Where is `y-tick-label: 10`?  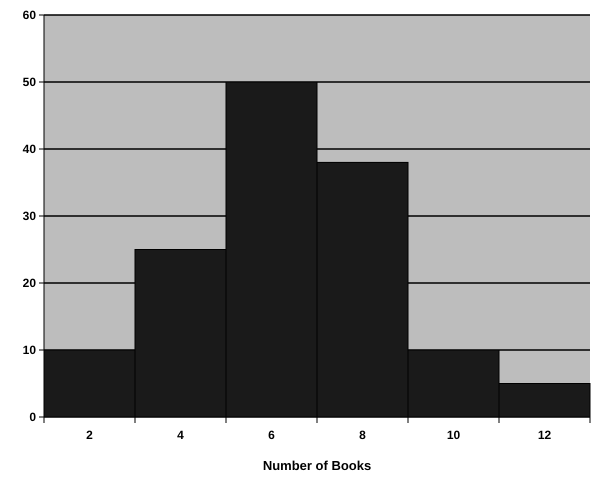 y-tick-label: 10 is located at coordinates (29, 349).